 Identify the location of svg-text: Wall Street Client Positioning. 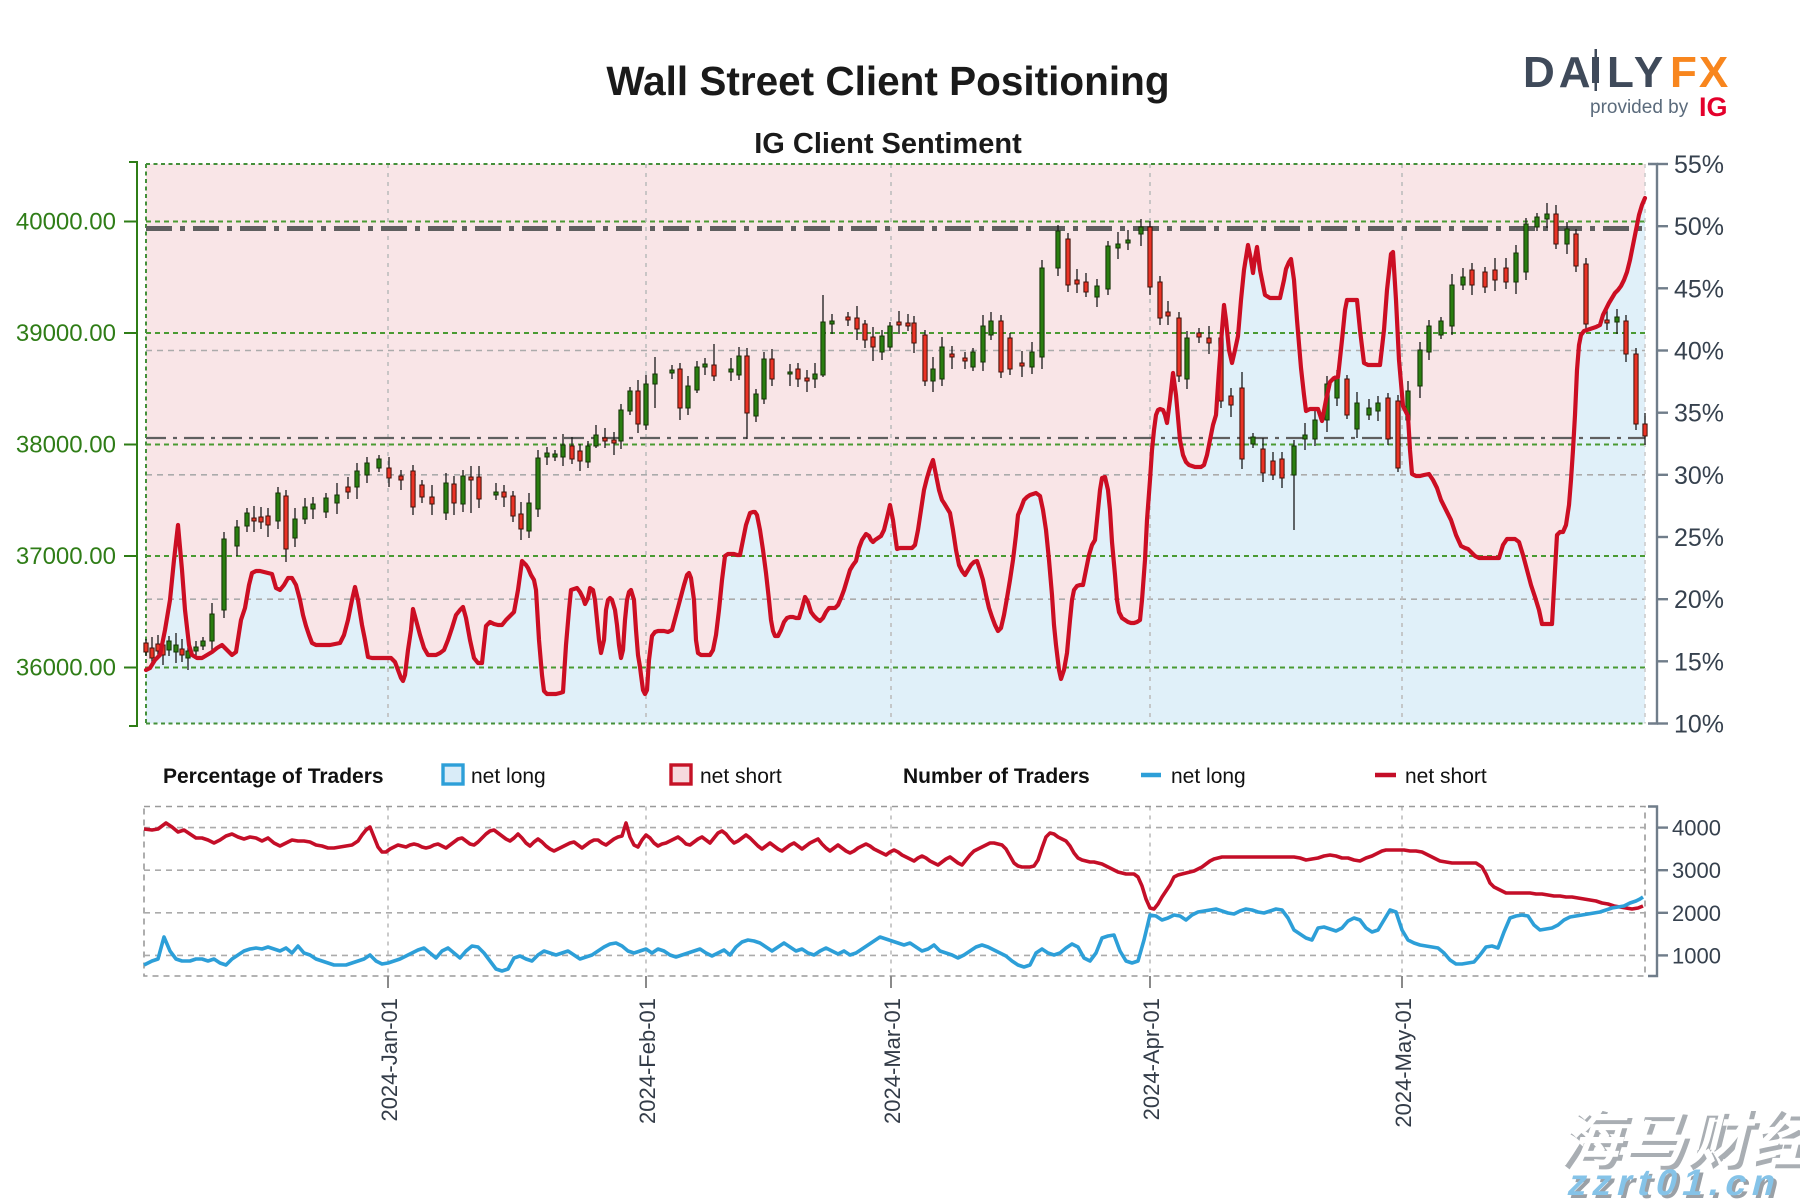
(887, 81).